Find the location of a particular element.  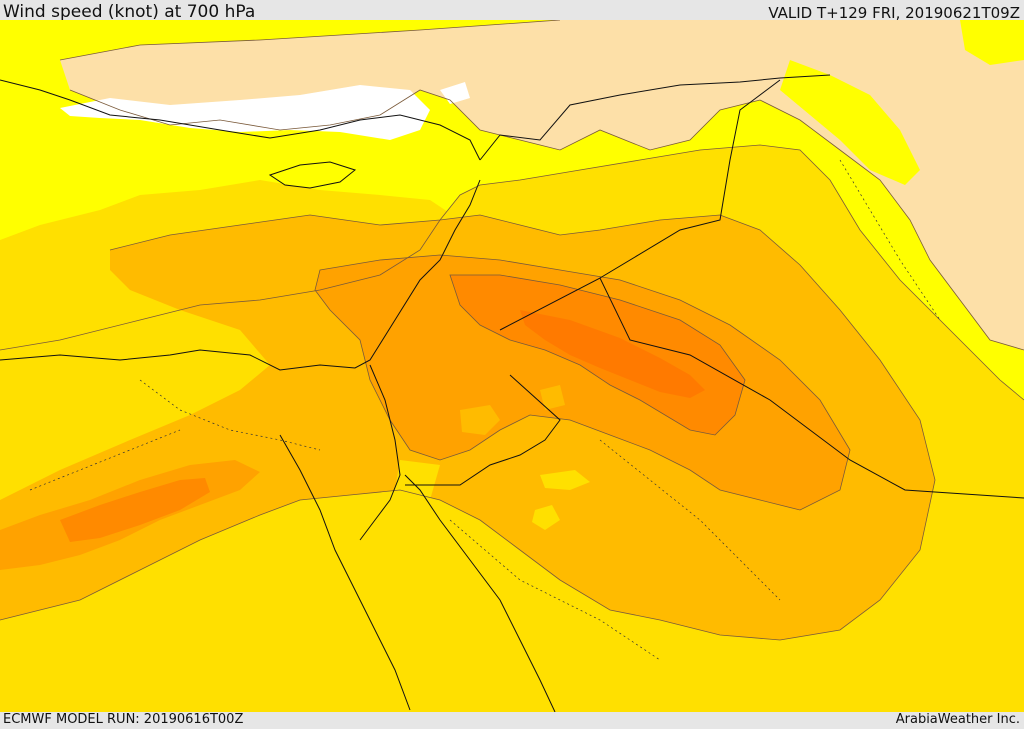

field-very-strong-west is located at coordinates (135, 510).